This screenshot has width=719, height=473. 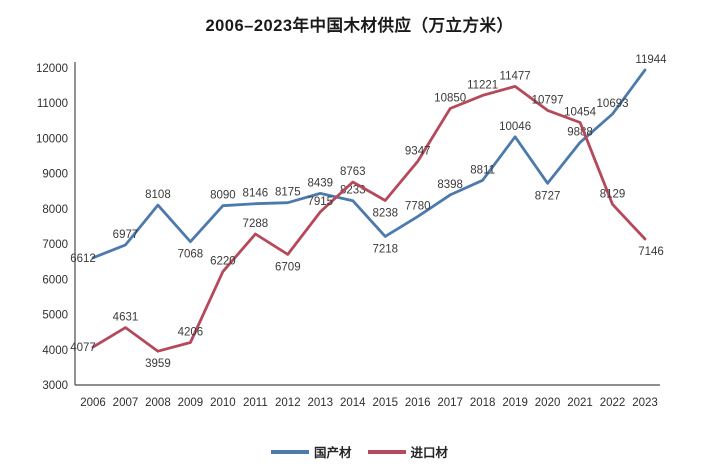 What do you see at coordinates (418, 207) in the screenshot?
I see `data-label: 7780` at bounding box center [418, 207].